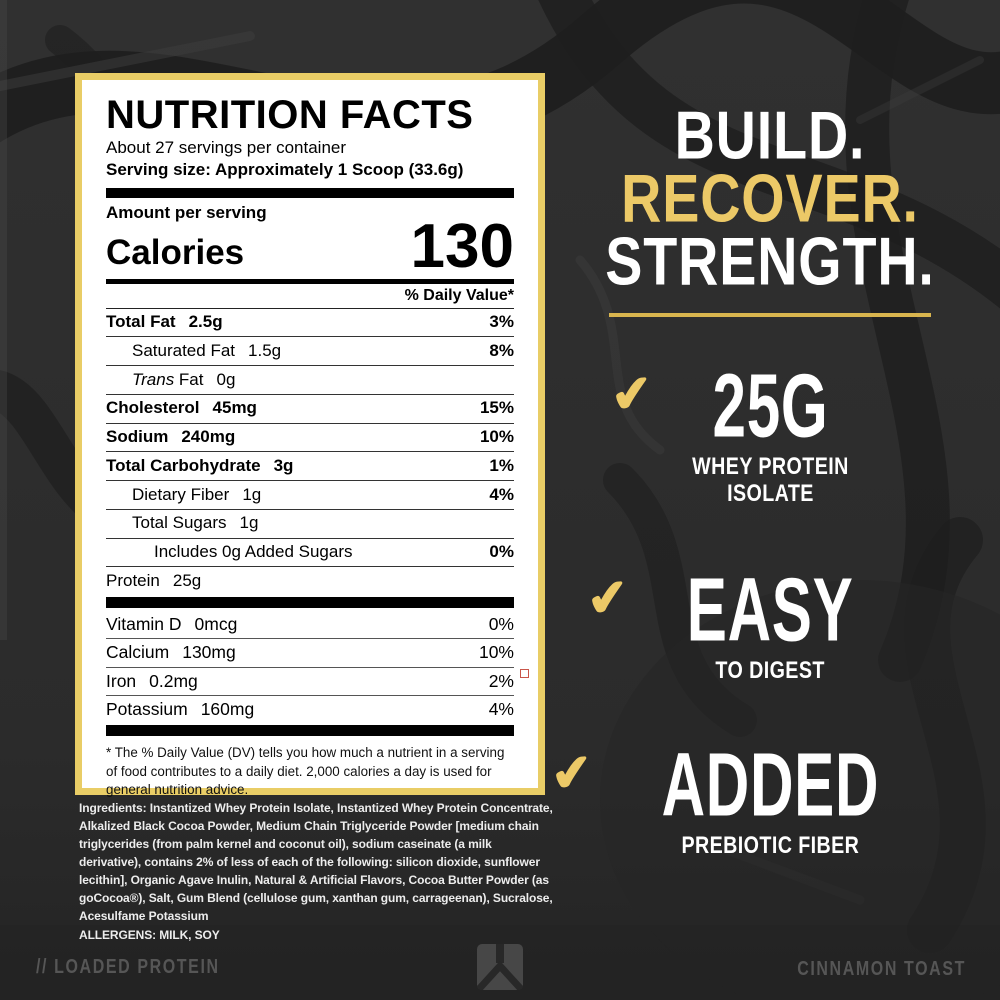 Image resolution: width=1000 pixels, height=1000 pixels. Describe the element at coordinates (113, 808) in the screenshot. I see `ingredients-label: Ingredients:` at that location.